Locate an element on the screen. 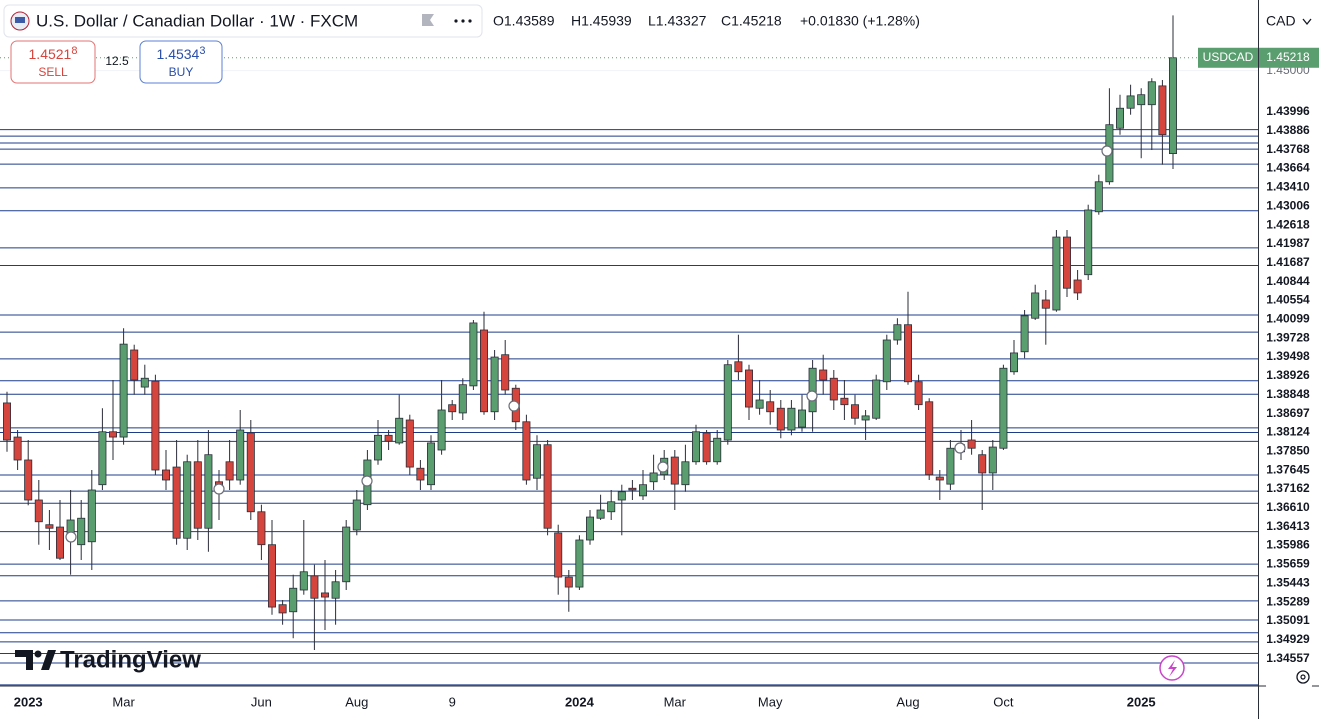 This screenshot has width=1319, height=719. price-level-label: 1.35091 is located at coordinates (1288, 620).